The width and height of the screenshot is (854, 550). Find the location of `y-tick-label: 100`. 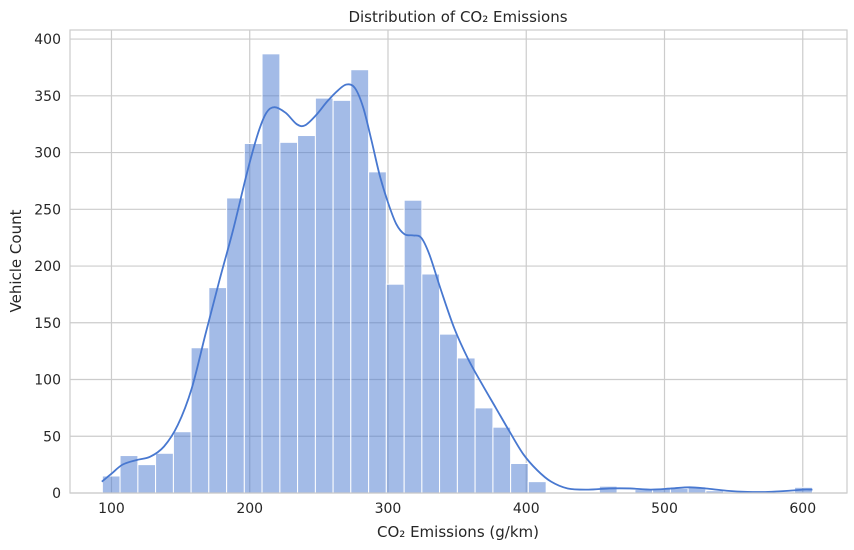

y-tick-label: 100 is located at coordinates (47, 381).